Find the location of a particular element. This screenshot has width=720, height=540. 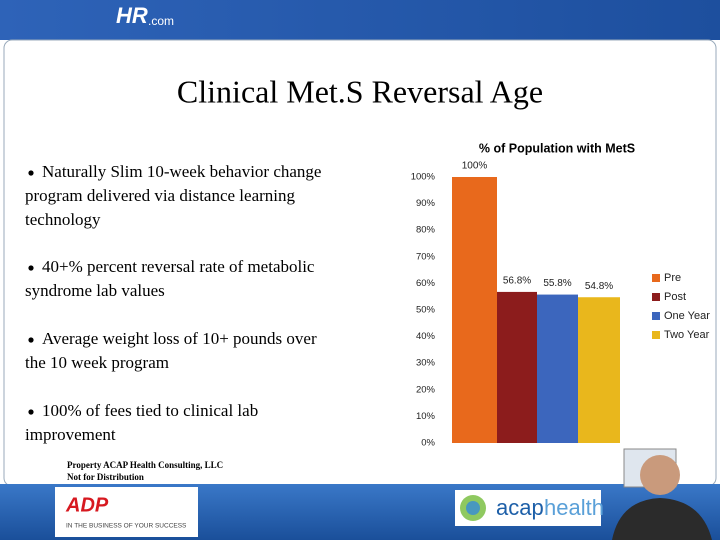

legend-label: One Year is located at coordinates (687, 316).